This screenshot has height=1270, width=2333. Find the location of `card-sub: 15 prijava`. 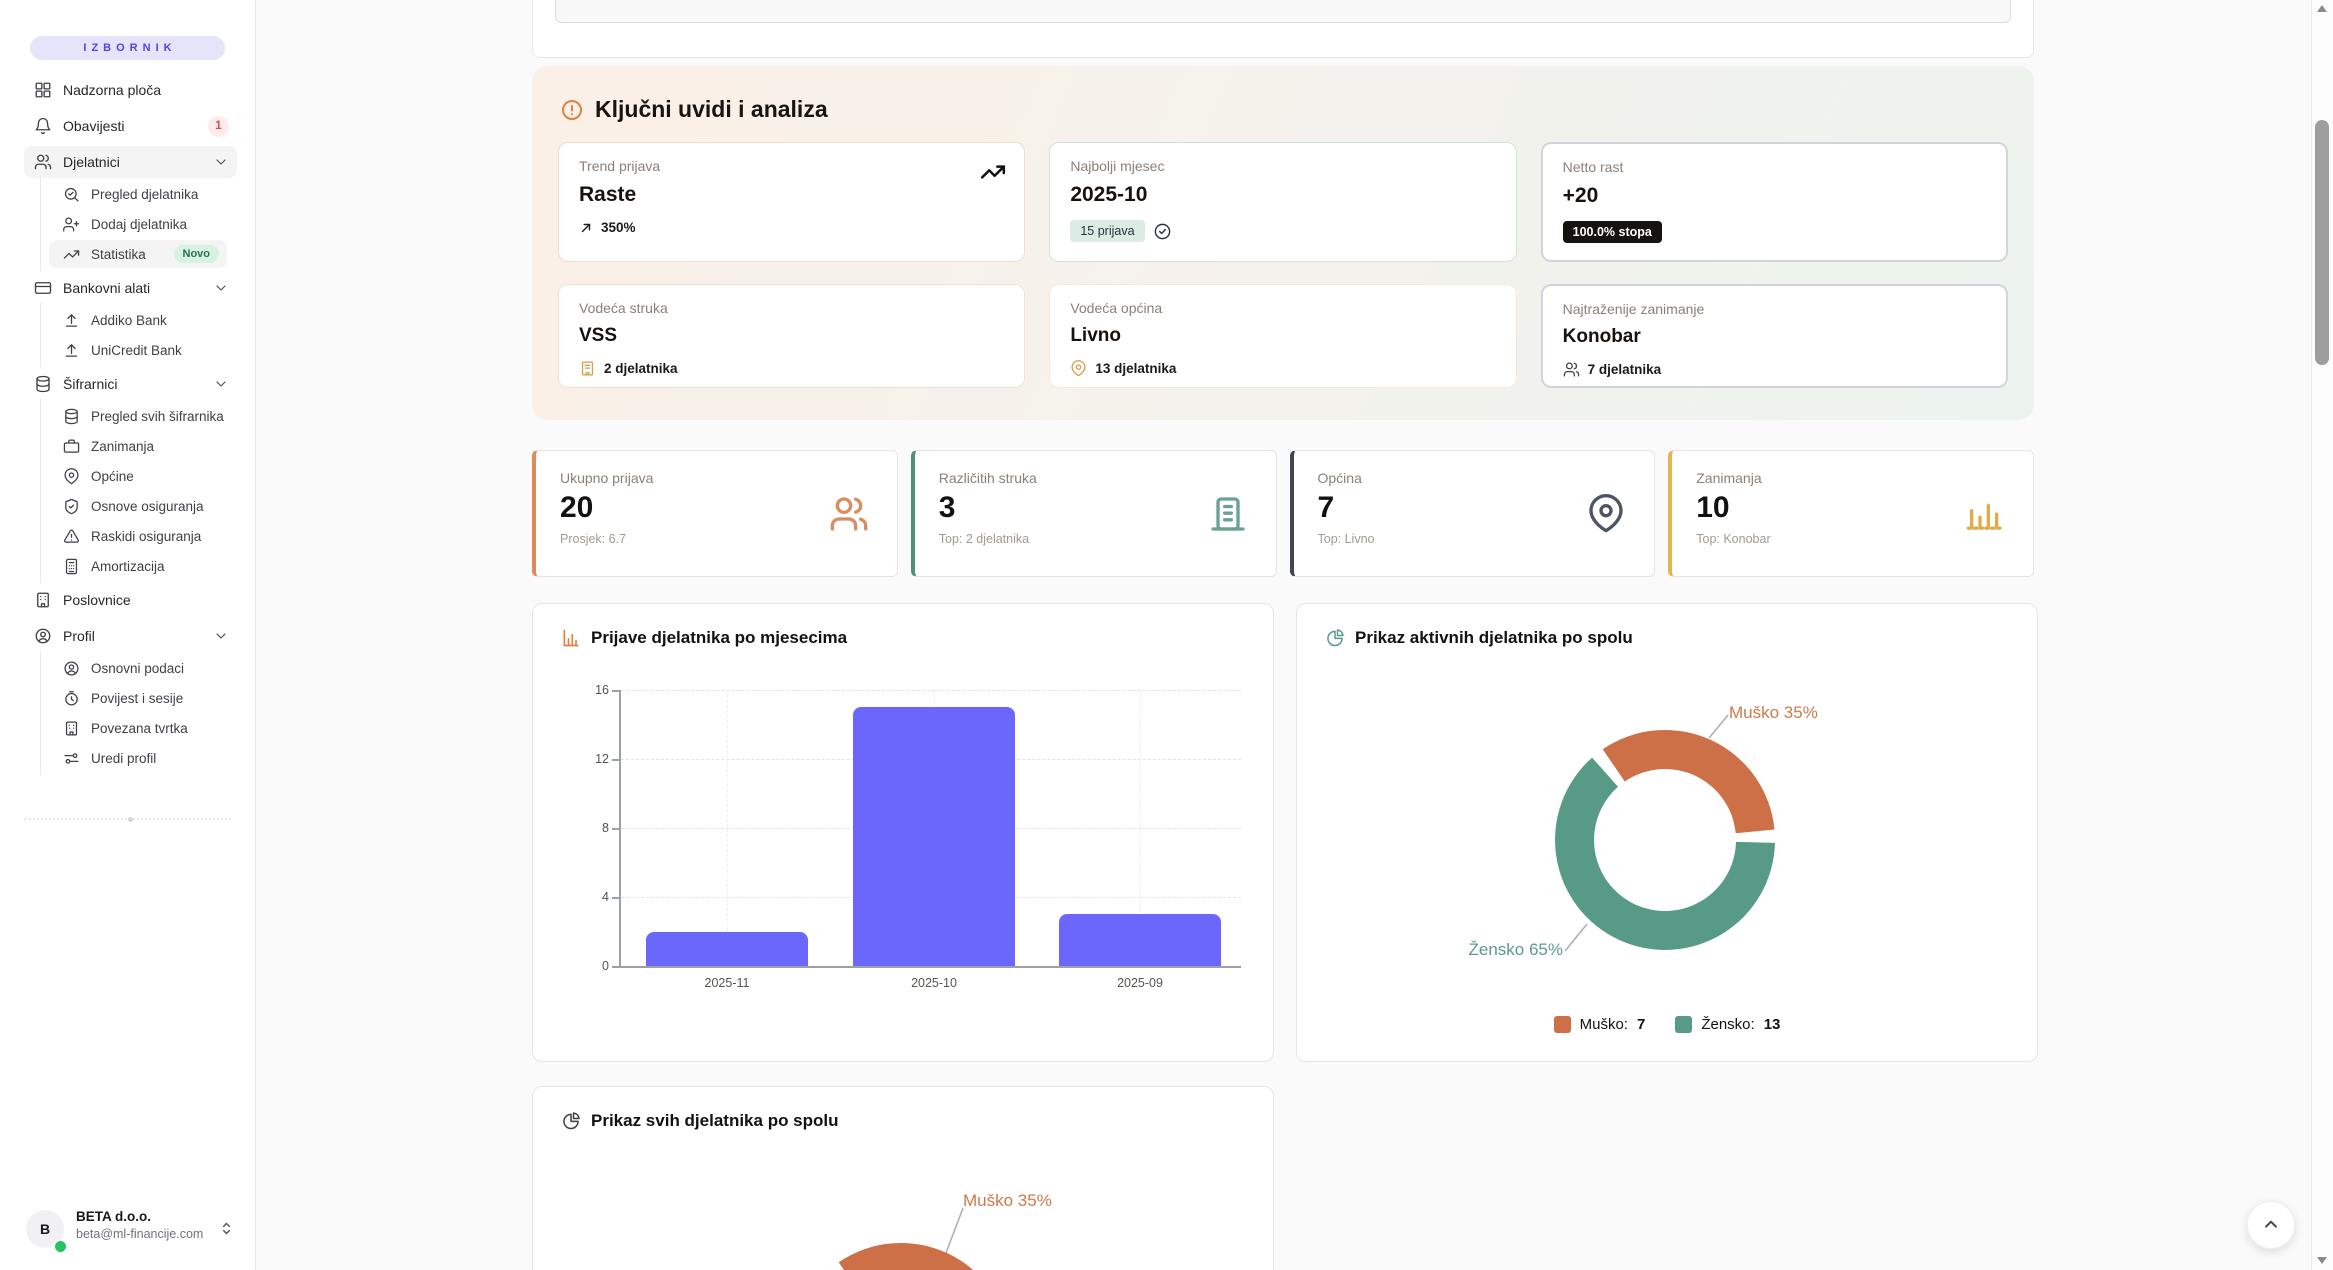

card-sub: 15 prijava is located at coordinates (1282, 231).